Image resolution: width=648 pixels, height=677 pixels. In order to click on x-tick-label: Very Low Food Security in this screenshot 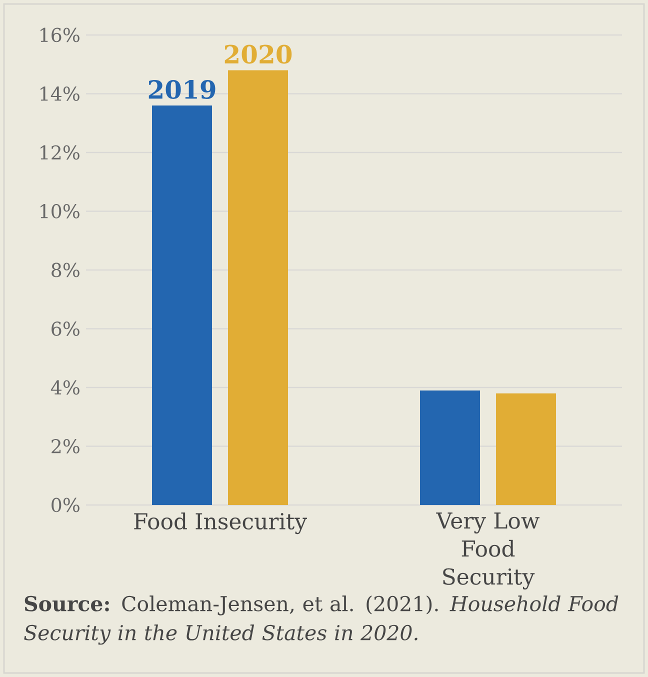, I will do `click(488, 551)`.